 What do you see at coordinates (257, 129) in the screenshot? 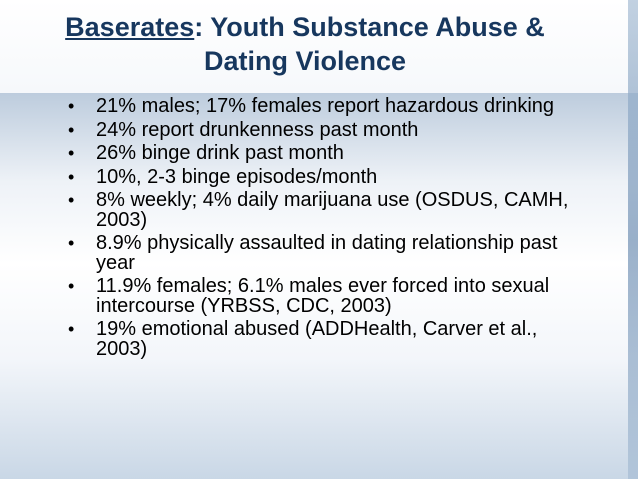
I see `bullet-text: 24% report drunkenness past month` at bounding box center [257, 129].